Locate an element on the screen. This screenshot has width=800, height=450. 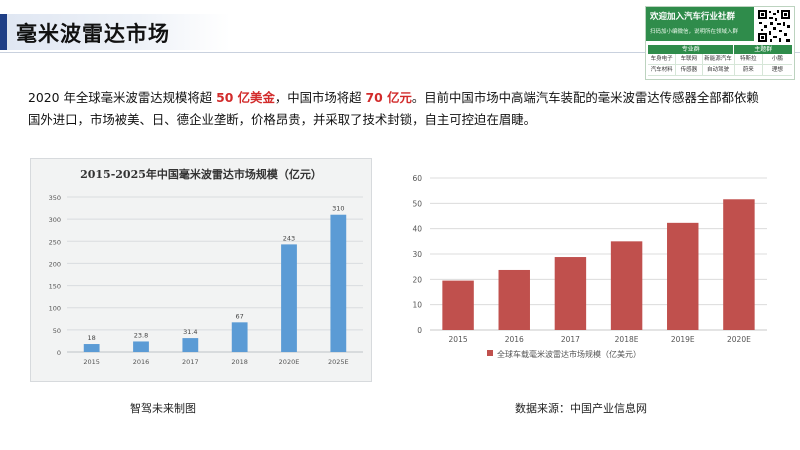
y-tick-label: 300 is located at coordinates (55, 220).